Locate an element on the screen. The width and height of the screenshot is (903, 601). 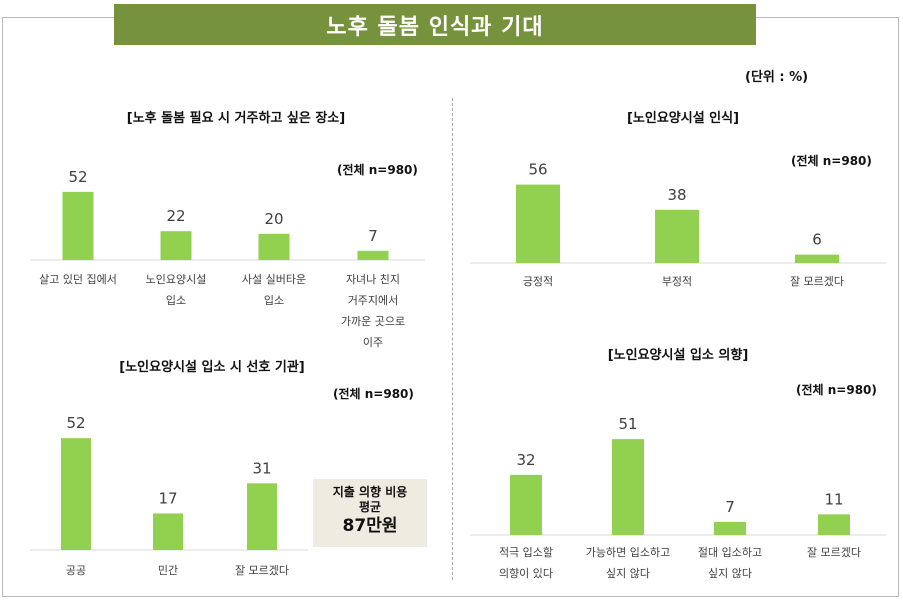
category-label: 가능하면 입소하고 싶지 않다 is located at coordinates (628, 562).